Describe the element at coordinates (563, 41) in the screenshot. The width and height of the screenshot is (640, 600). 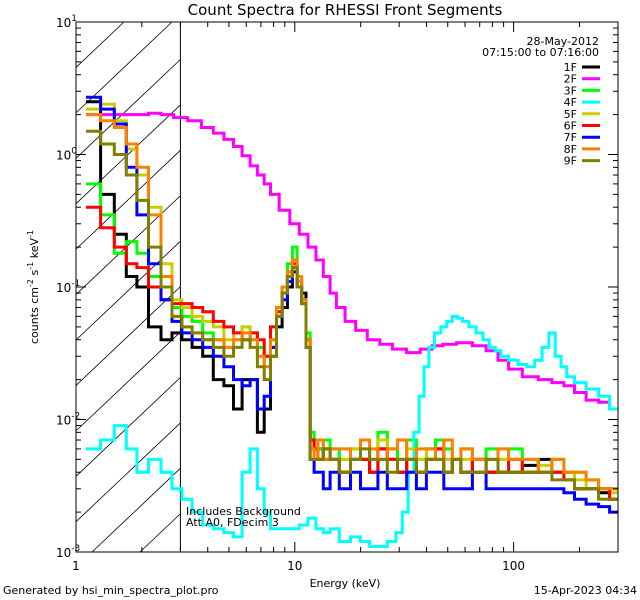
I see `date-label: 28-May-2012` at that location.